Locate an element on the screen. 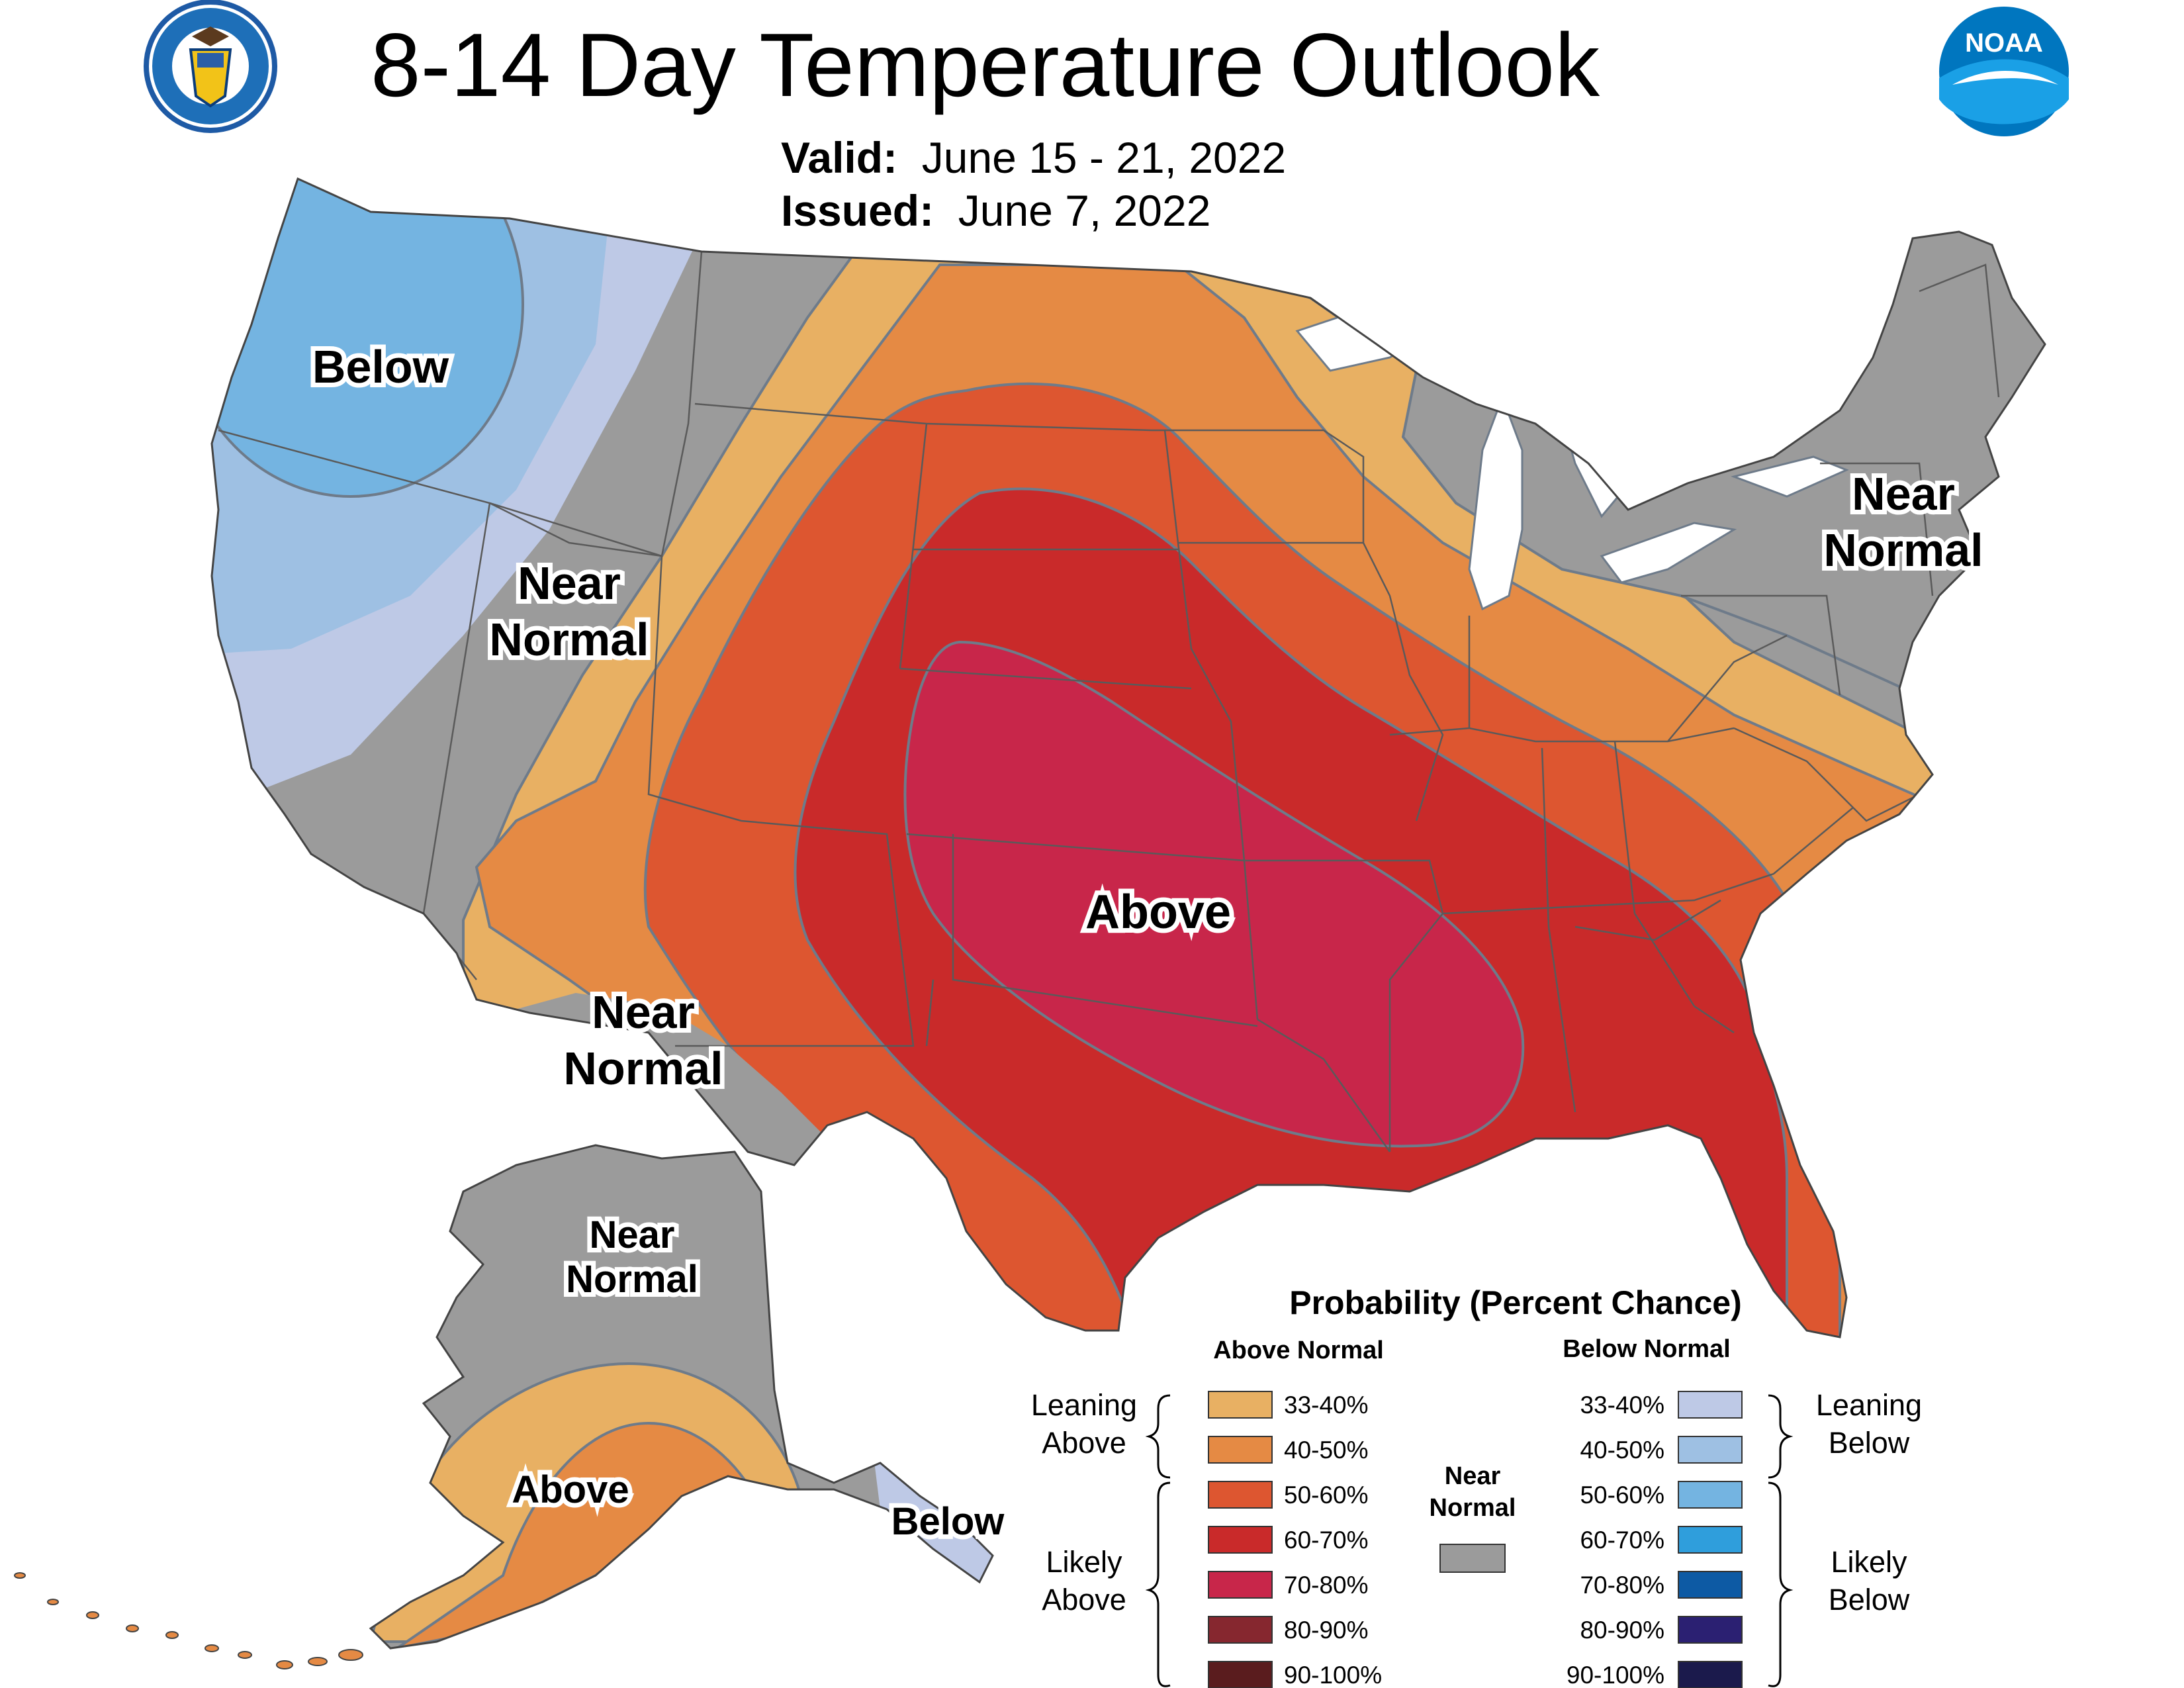 Image resolution: width=2184 pixels, height=1688 pixels. issued-line: Issued: June 7, 2022 is located at coordinates (995, 210).